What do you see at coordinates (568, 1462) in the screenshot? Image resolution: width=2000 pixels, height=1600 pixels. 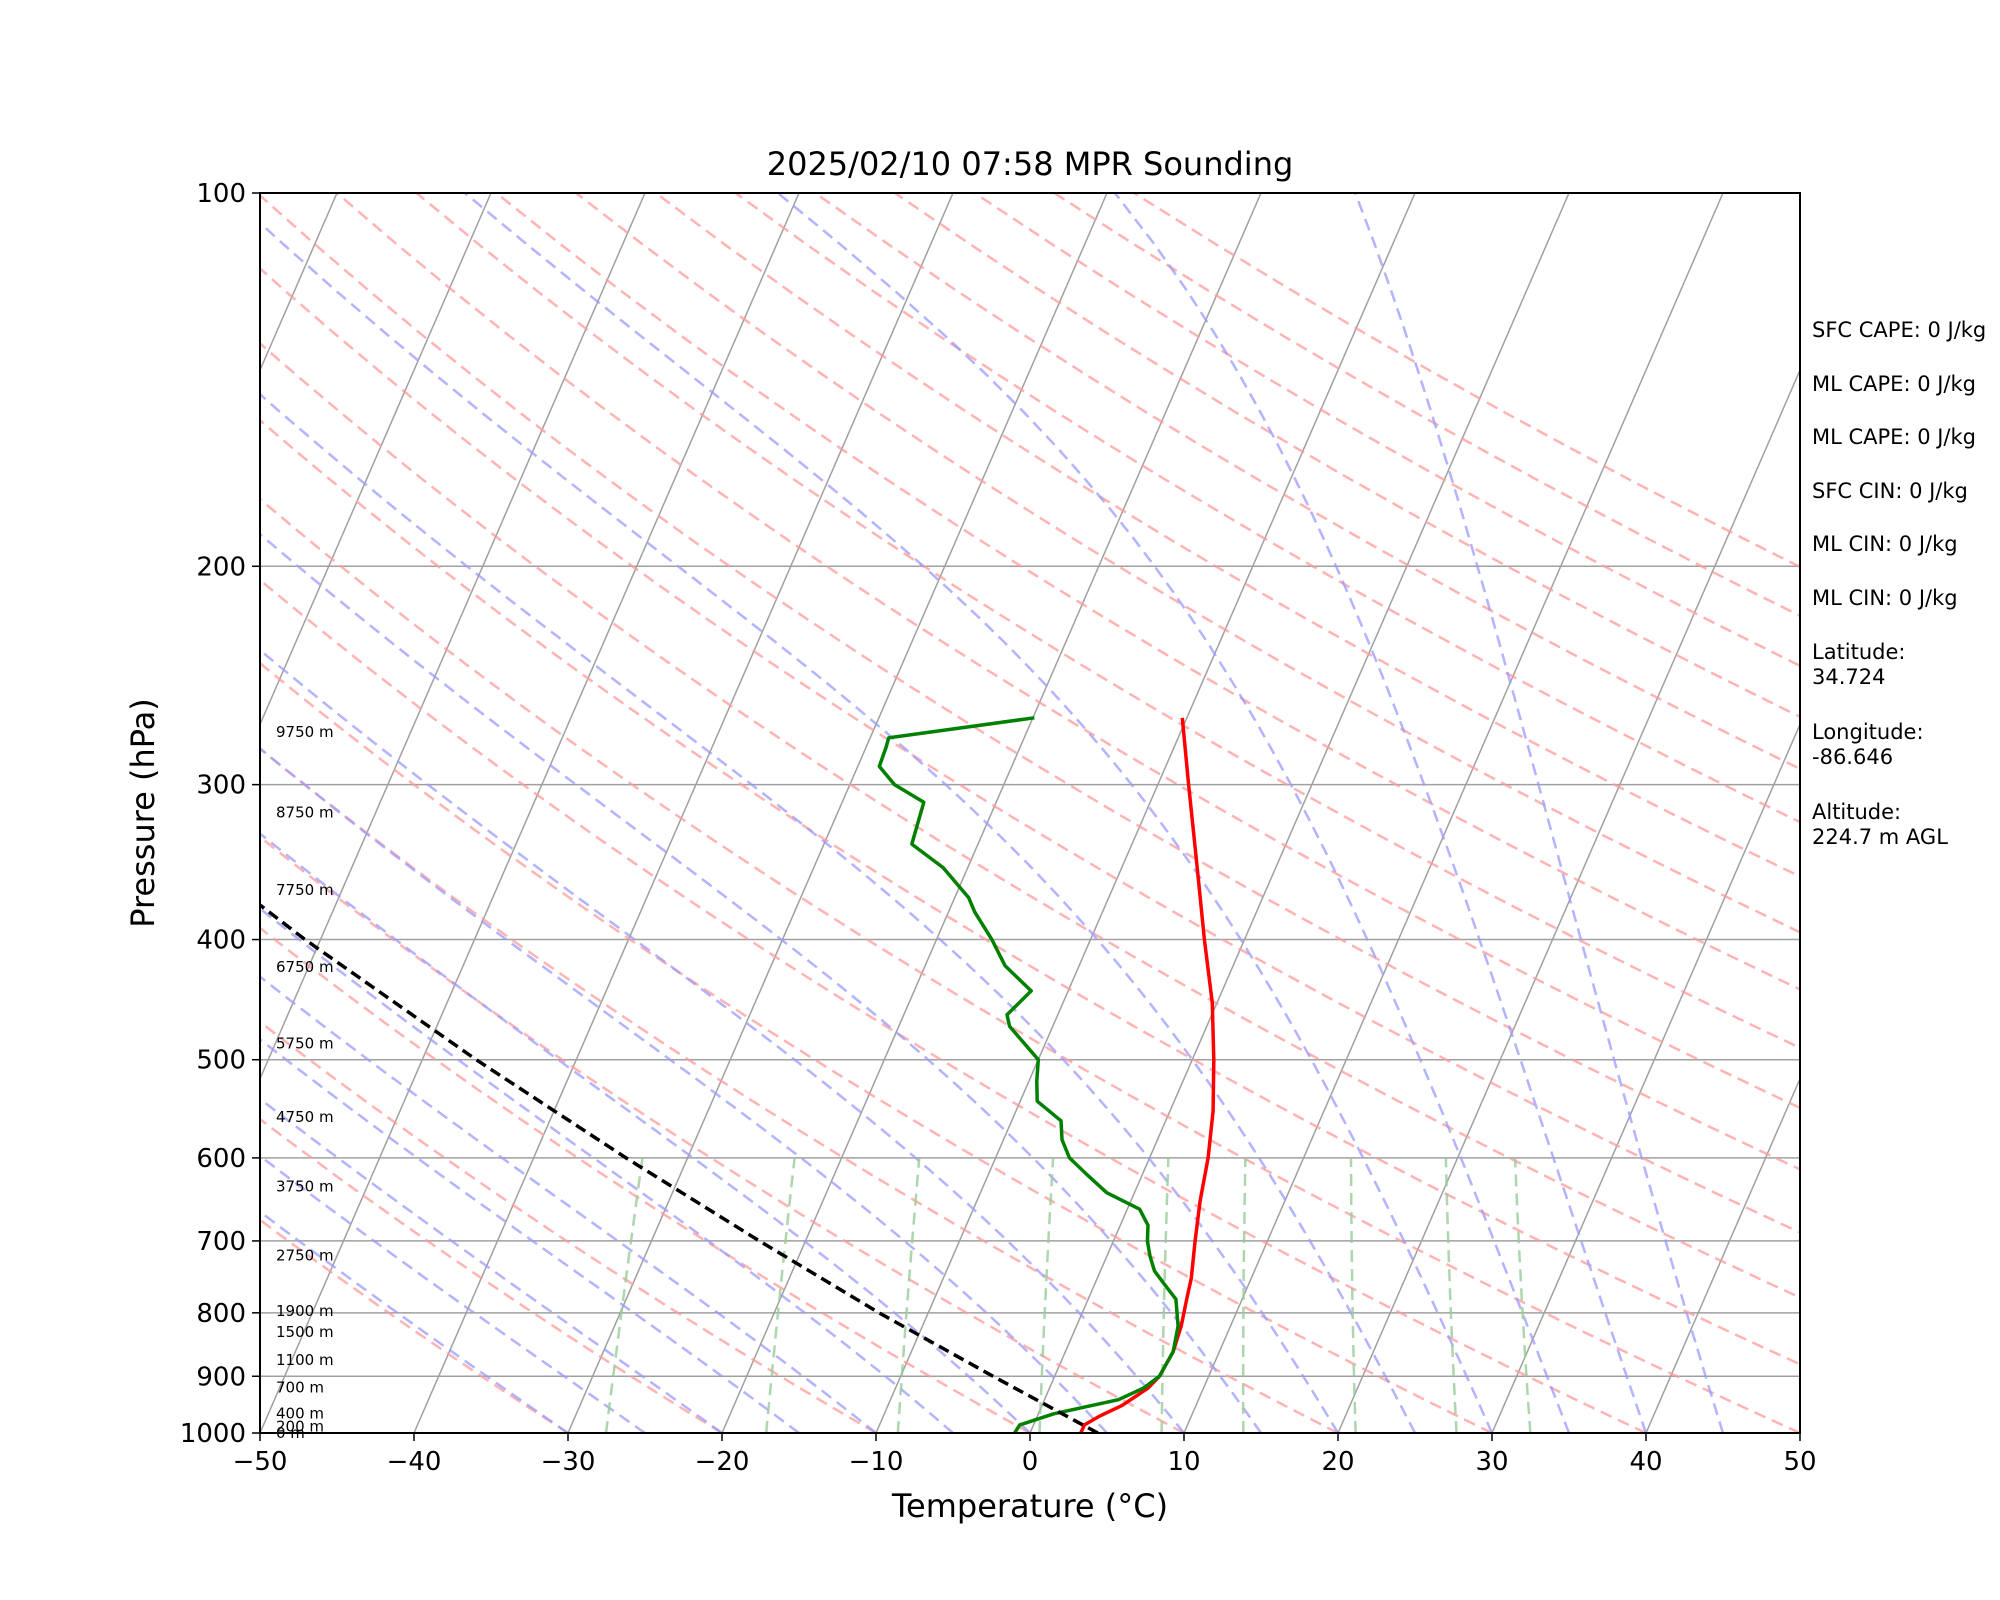 I see `x-tick-label: −30` at bounding box center [568, 1462].